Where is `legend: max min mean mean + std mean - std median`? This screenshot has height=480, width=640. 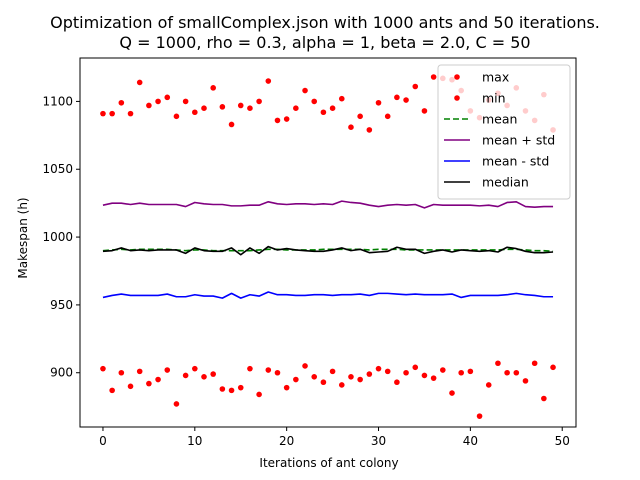
legend: max min mean mean + std mean - std median is located at coordinates (504, 132).